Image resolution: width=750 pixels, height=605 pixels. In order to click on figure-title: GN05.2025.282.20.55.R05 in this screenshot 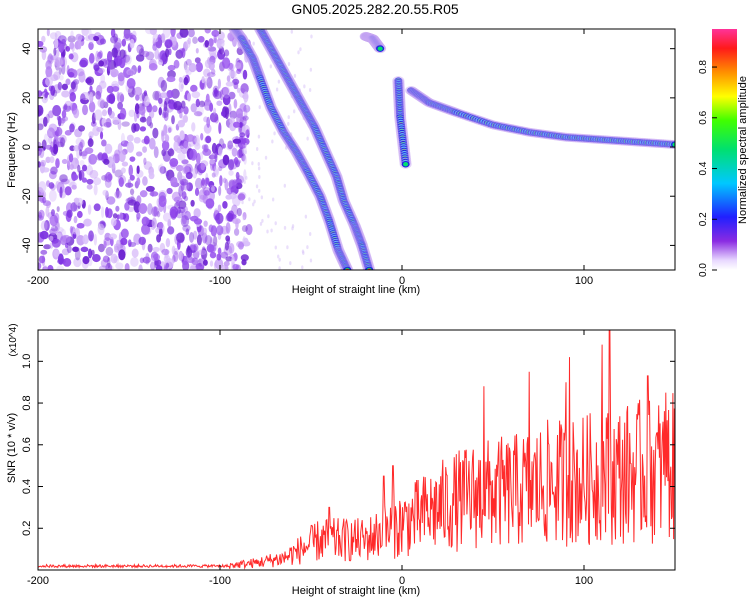, I will do `click(375, 9)`.